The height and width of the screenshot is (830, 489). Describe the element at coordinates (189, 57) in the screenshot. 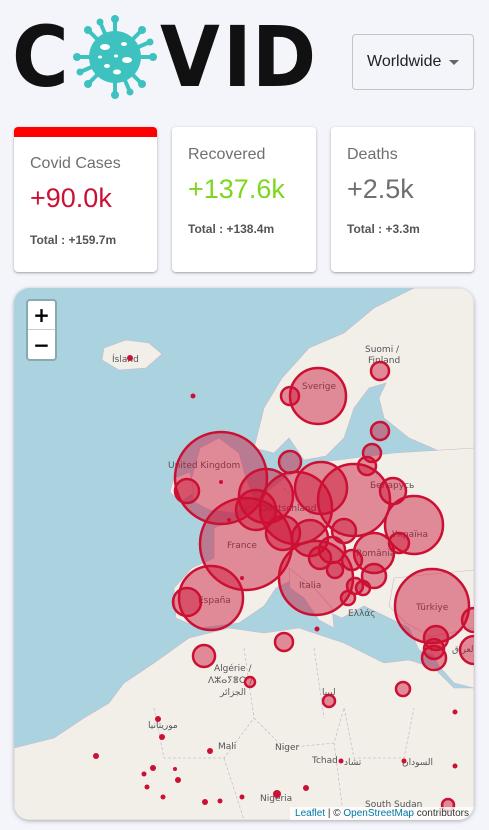

I see `logo-letter-v: V` at that location.